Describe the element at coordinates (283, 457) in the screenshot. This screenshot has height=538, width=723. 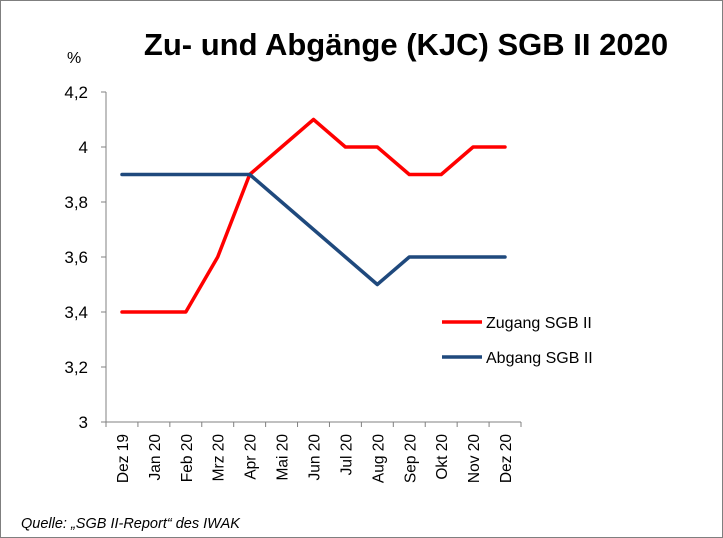
I see `x-tick-label: Mai 20` at that location.